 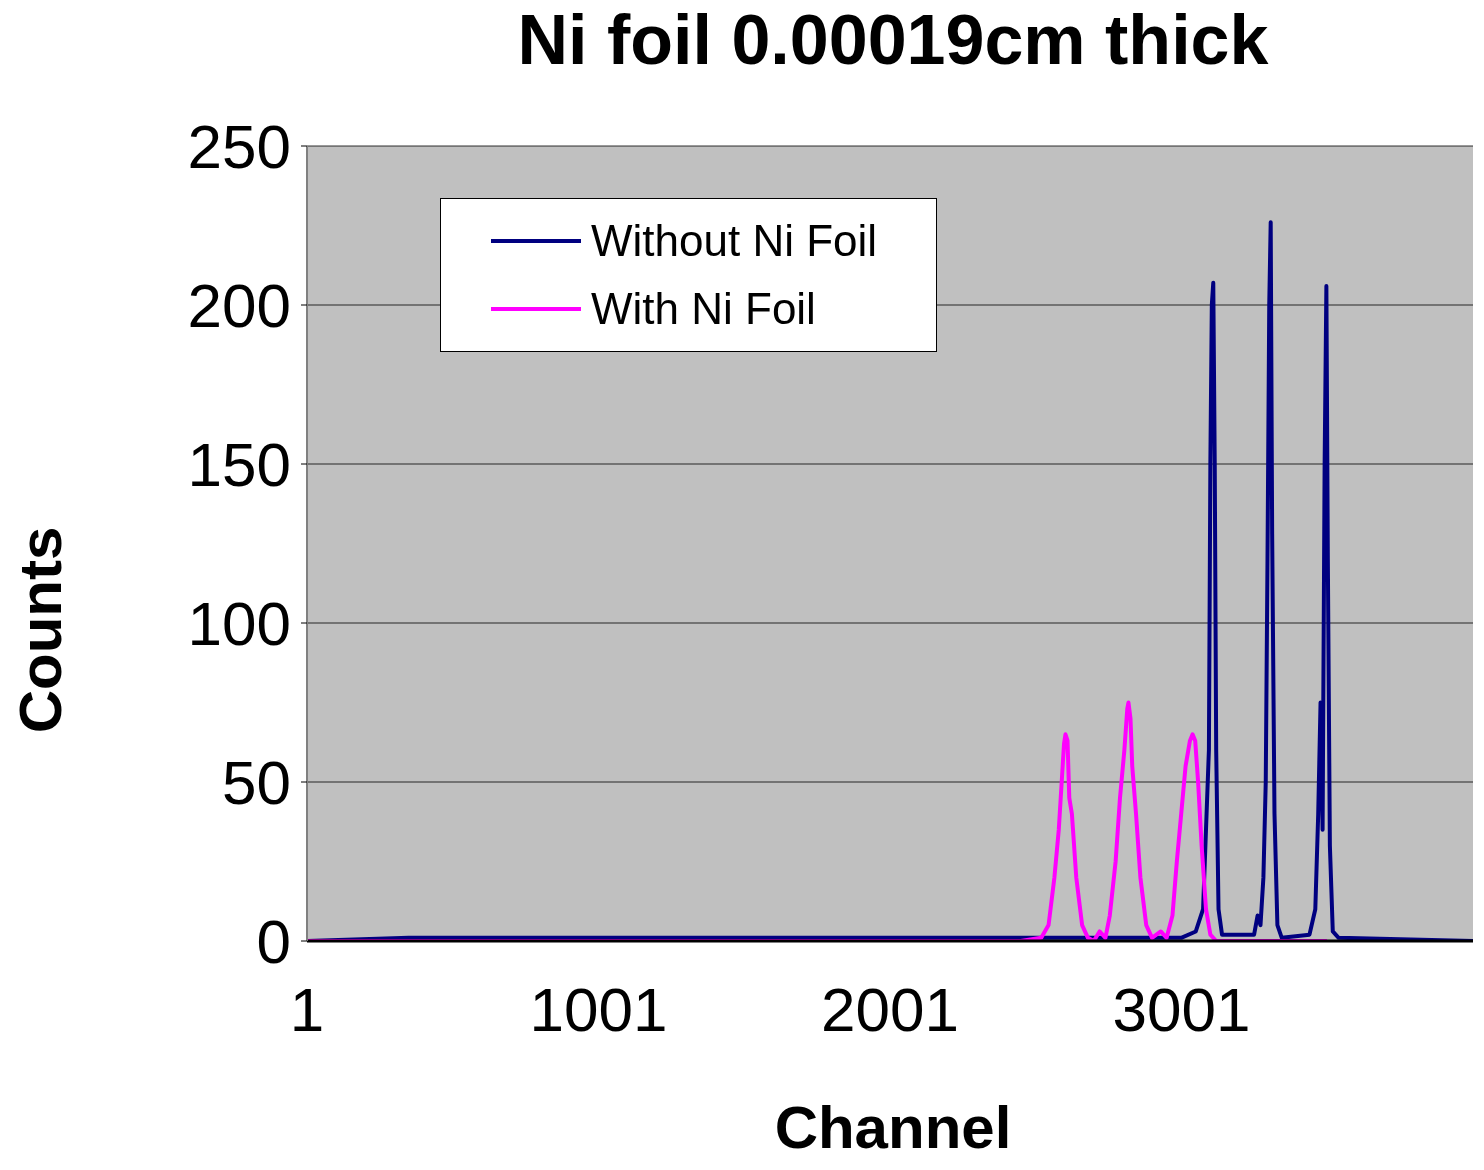 What do you see at coordinates (239, 465) in the screenshot?
I see `y-tick-label: 150` at bounding box center [239, 465].